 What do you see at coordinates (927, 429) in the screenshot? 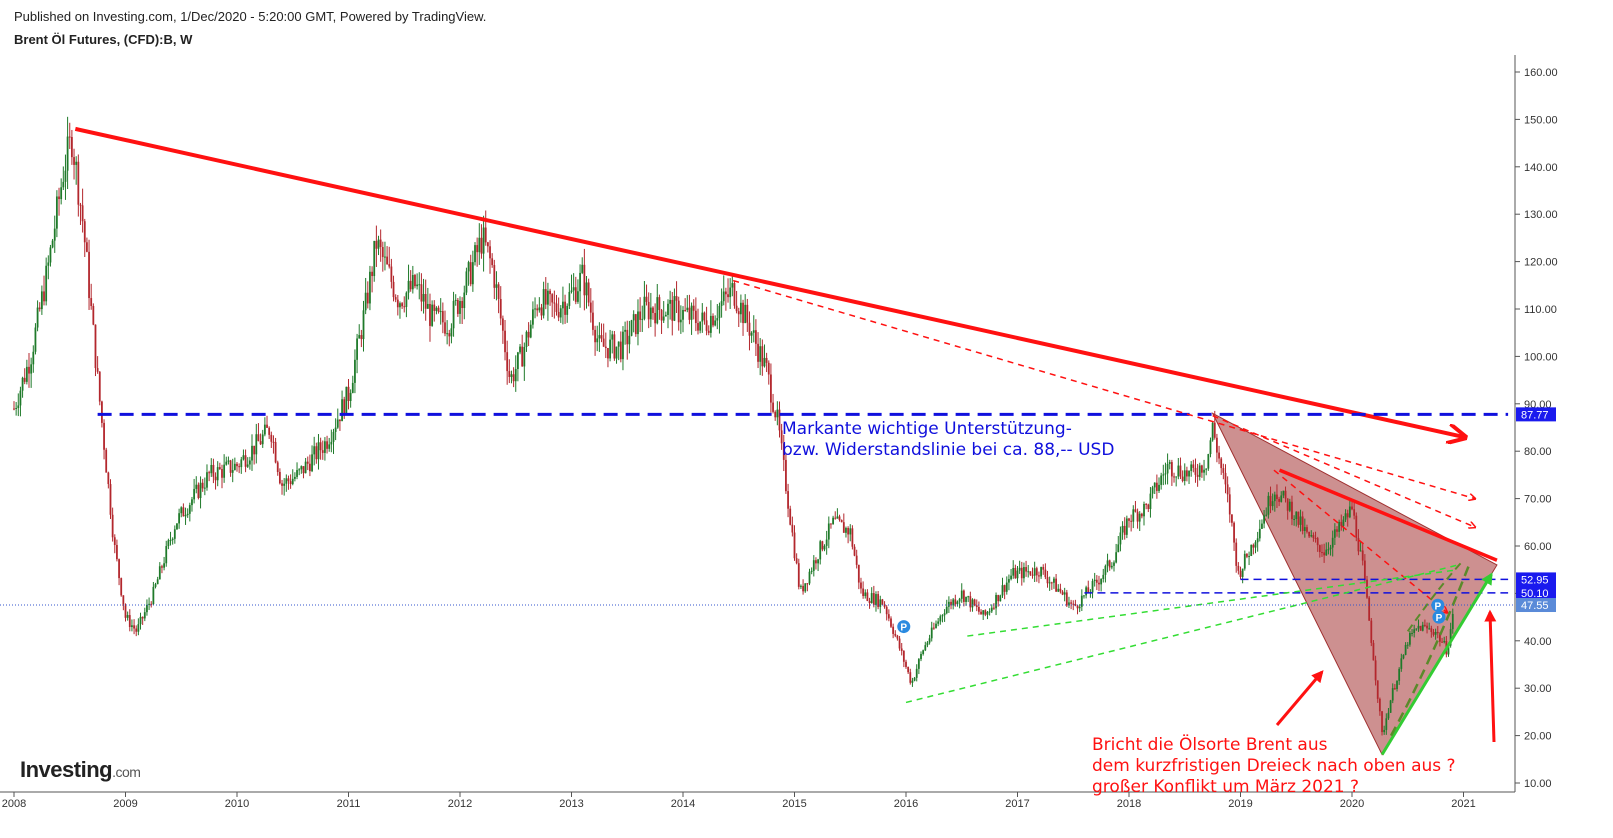
I see `support-annotation-line: Markante wichtige Unterstützung-` at bounding box center [927, 429].